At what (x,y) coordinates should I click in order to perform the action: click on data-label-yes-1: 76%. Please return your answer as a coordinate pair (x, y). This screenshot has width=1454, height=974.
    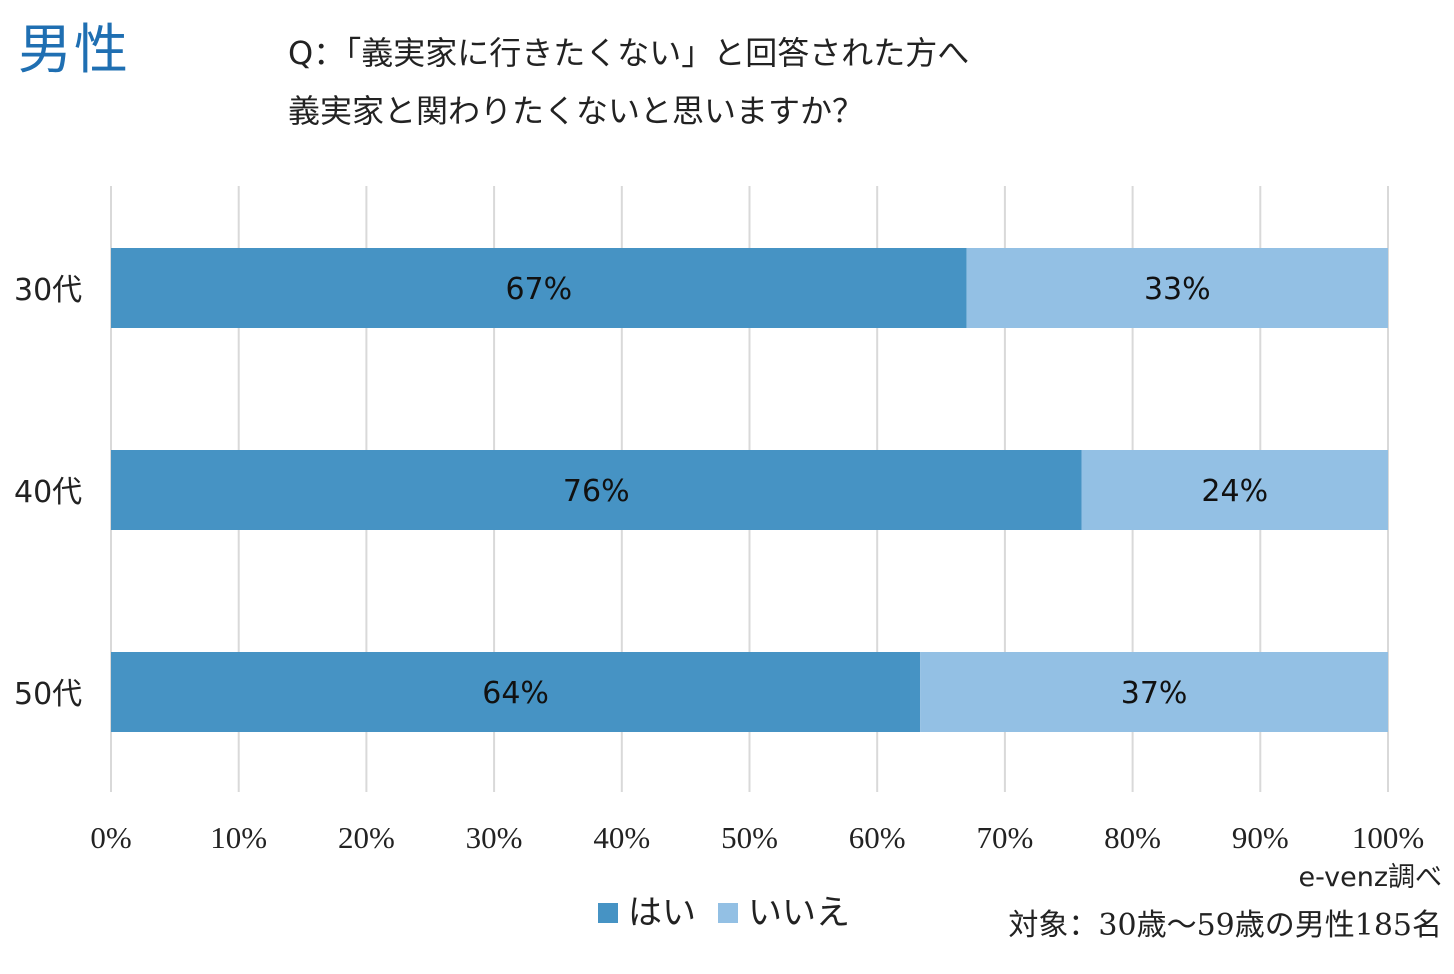
    Looking at the image, I should click on (596, 491).